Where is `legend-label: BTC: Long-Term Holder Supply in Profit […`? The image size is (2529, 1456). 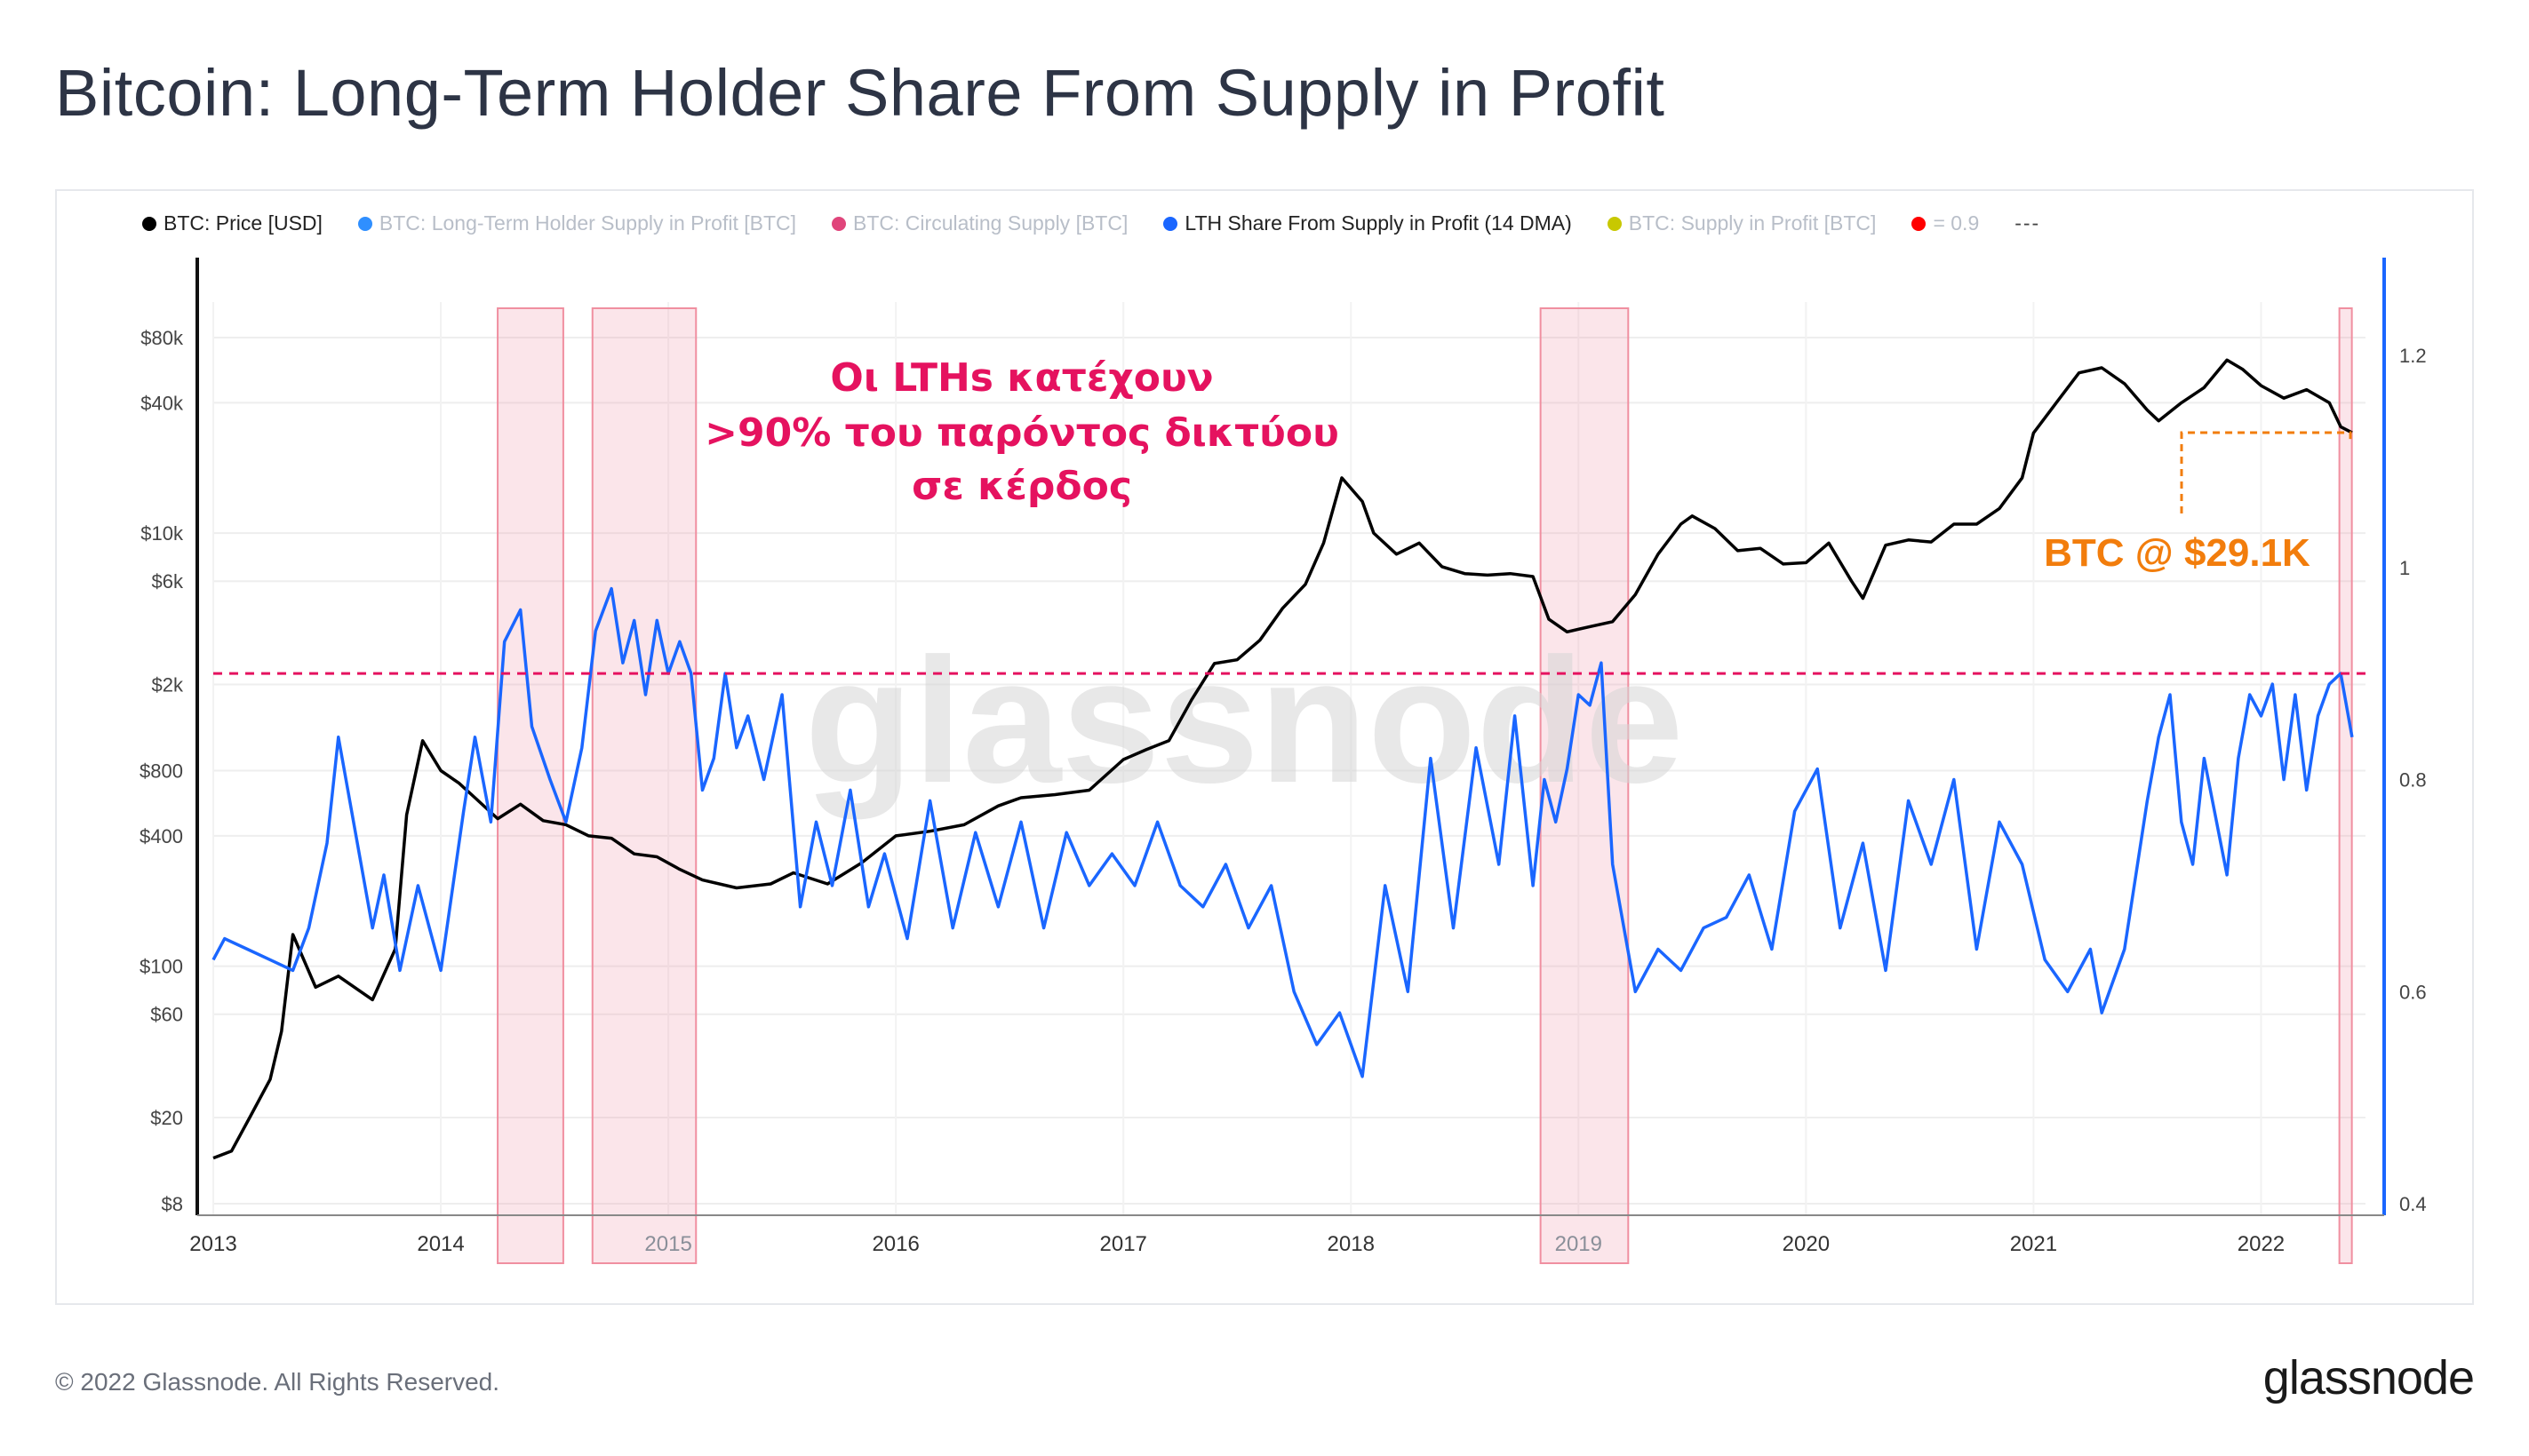
legend-label: BTC: Long-Term Holder Supply in Profit [… is located at coordinates (588, 223).